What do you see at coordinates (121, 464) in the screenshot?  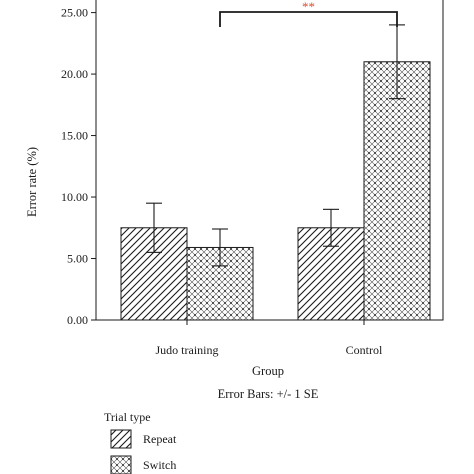 I see `legend-swatch-switch` at bounding box center [121, 464].